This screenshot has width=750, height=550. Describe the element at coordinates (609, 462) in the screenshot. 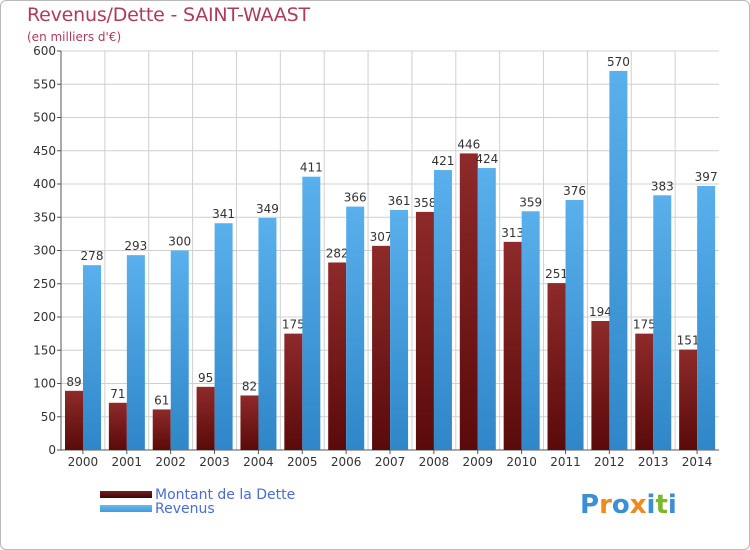

I see `x-tick-label: 2012` at that location.